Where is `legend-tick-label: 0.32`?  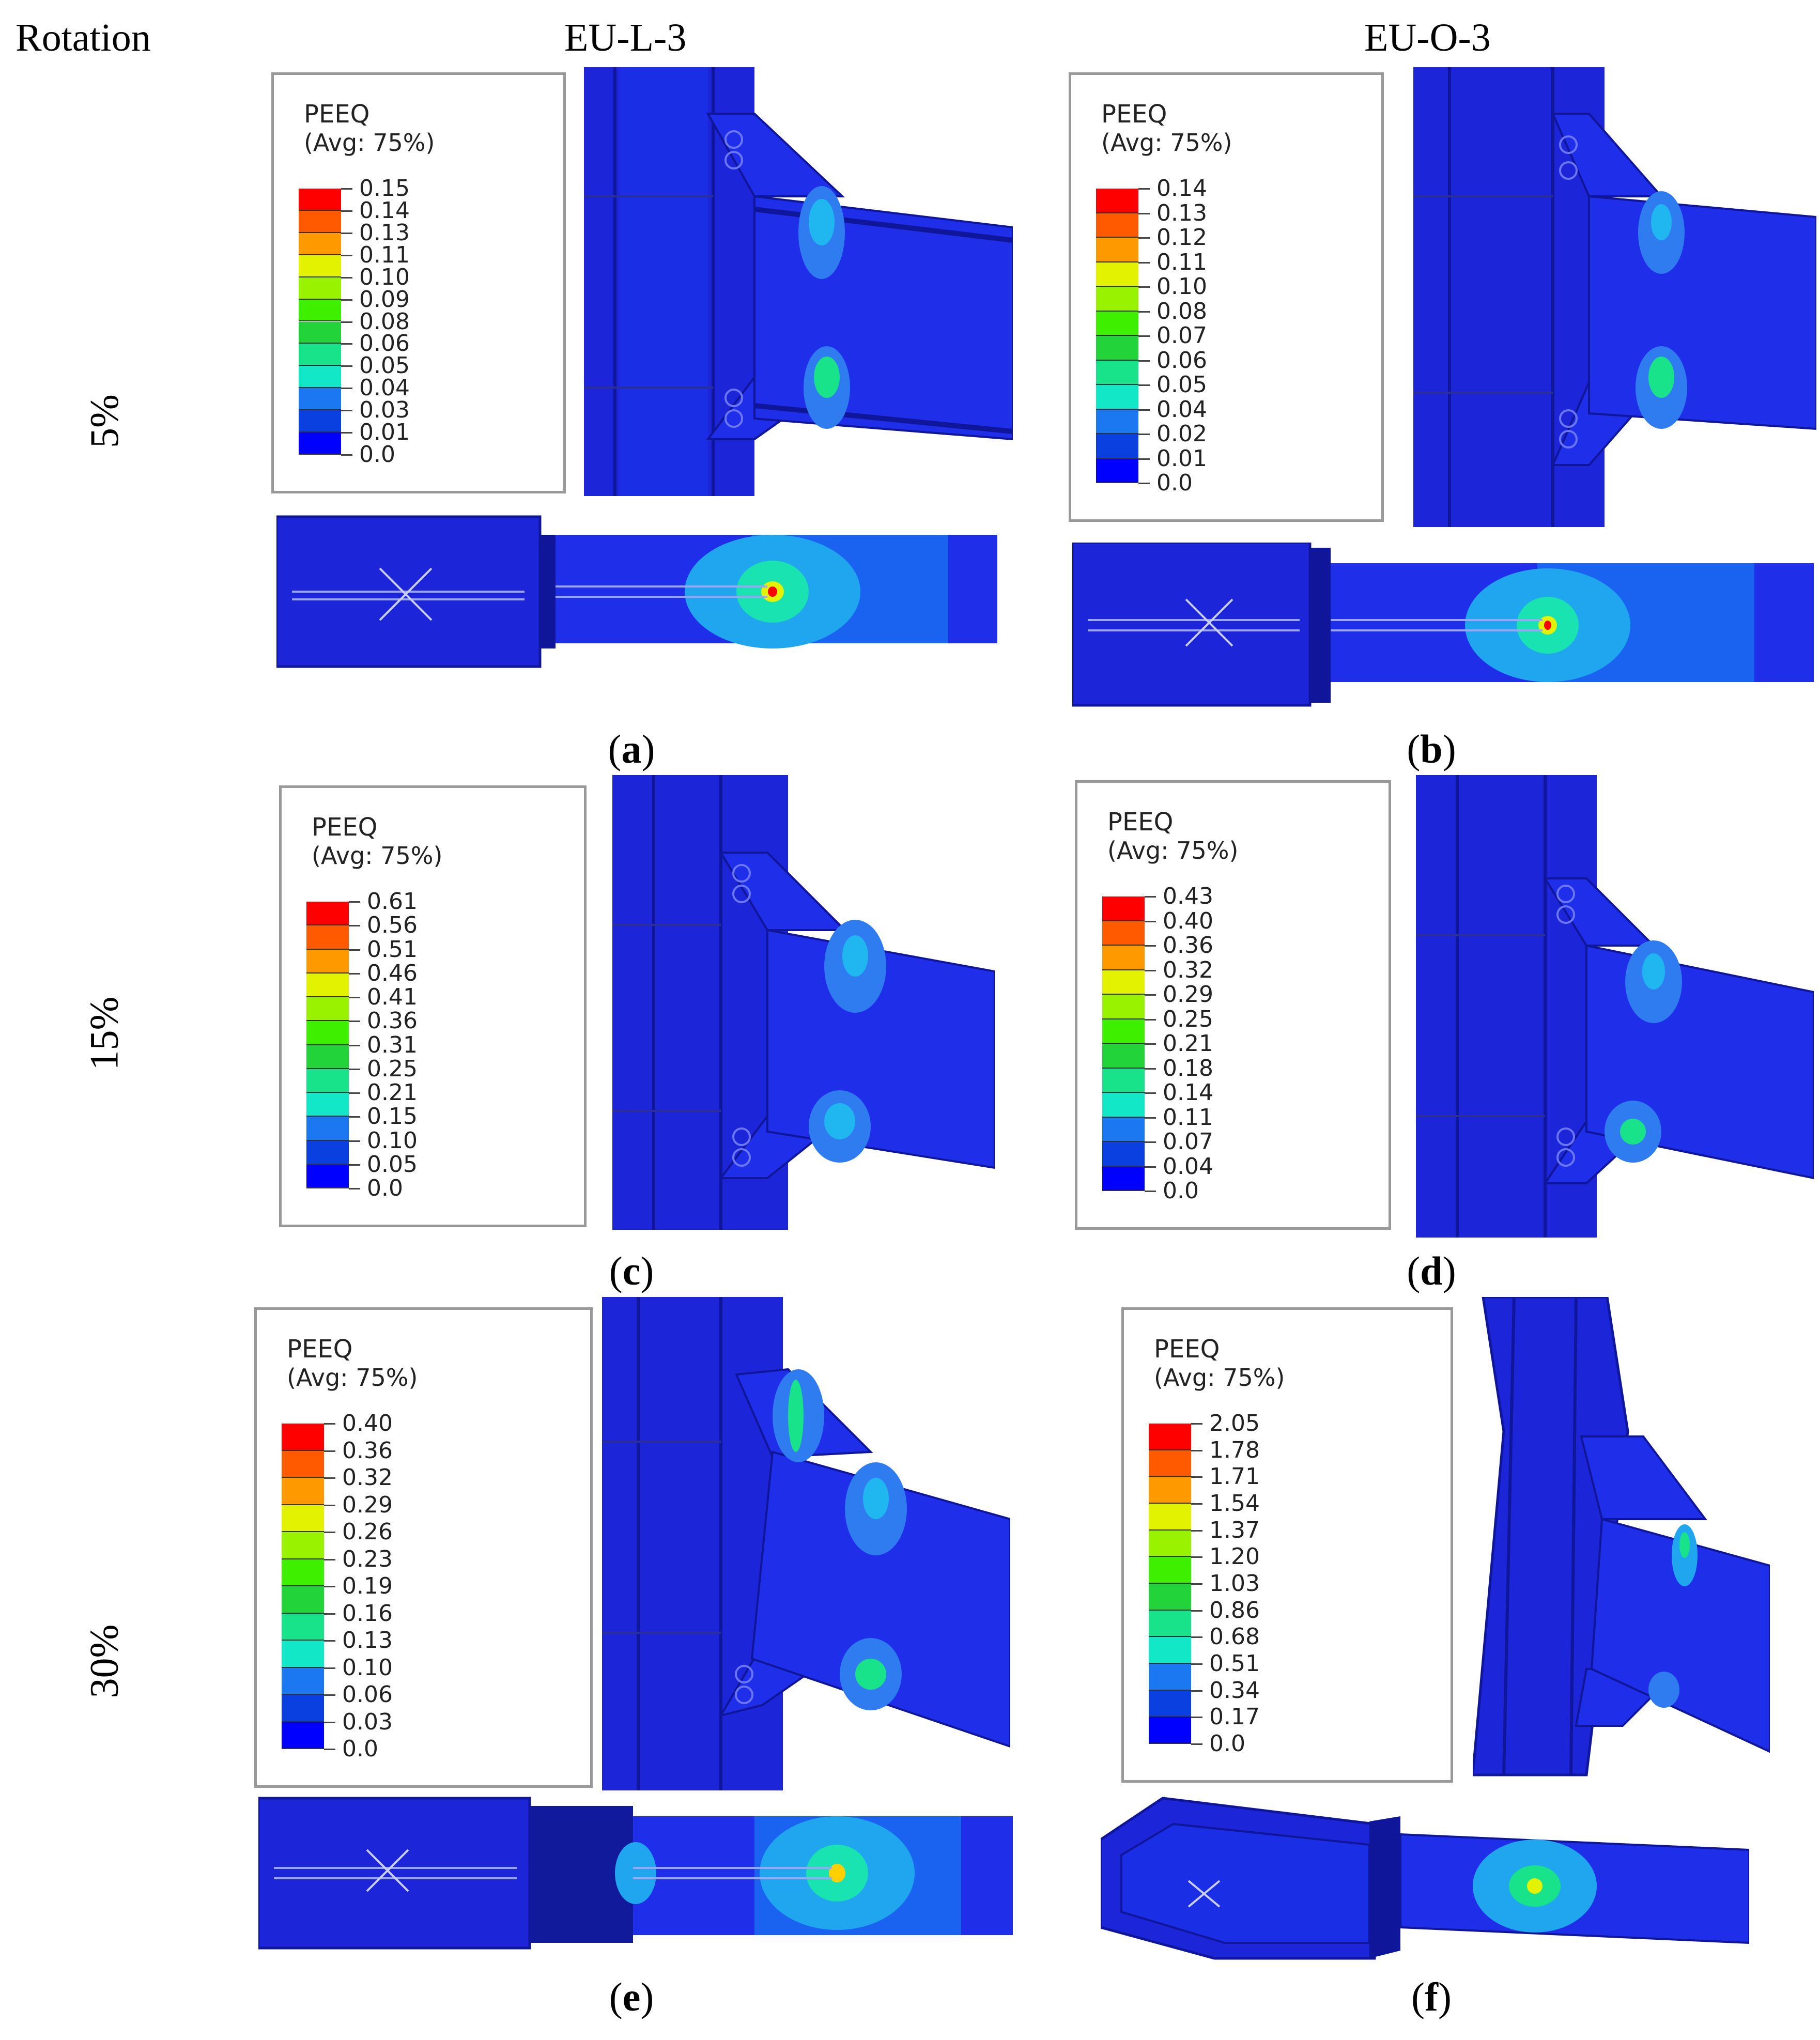 legend-tick-label: 0.32 is located at coordinates (1188, 969).